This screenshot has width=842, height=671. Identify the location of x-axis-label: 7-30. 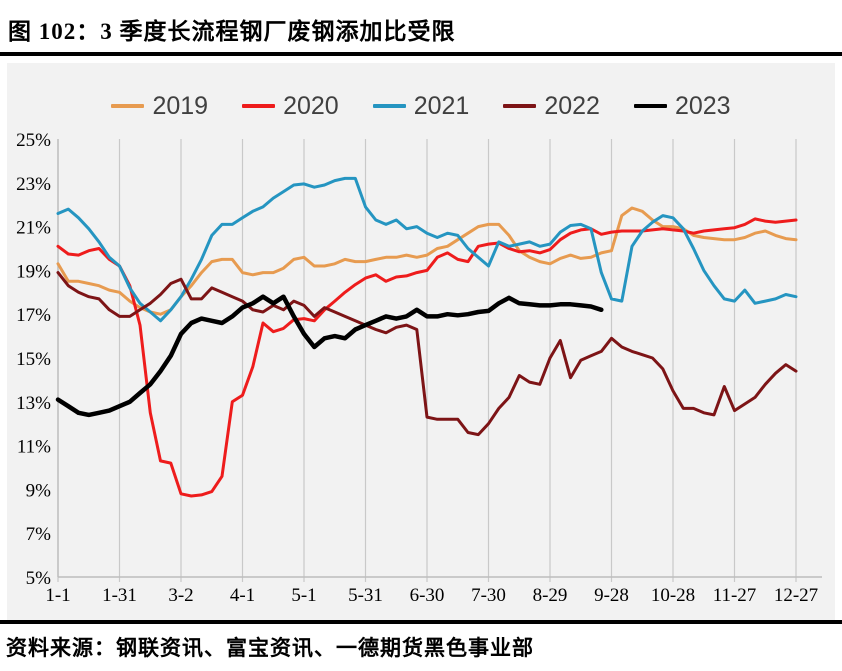
(488, 595).